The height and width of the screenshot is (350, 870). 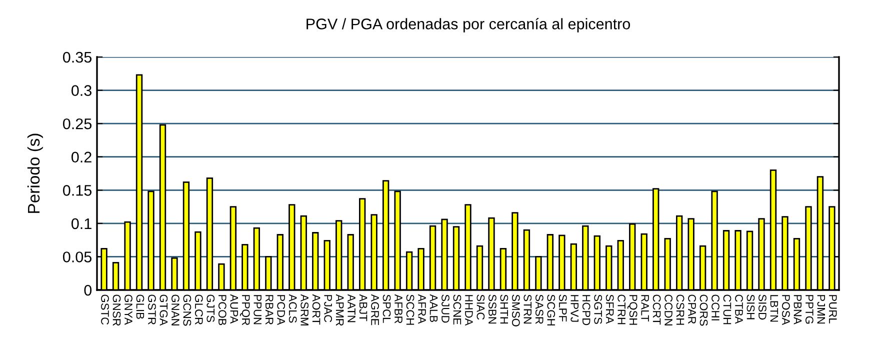 What do you see at coordinates (704, 310) in the screenshot?
I see `x-tick-label: CORS` at bounding box center [704, 310].